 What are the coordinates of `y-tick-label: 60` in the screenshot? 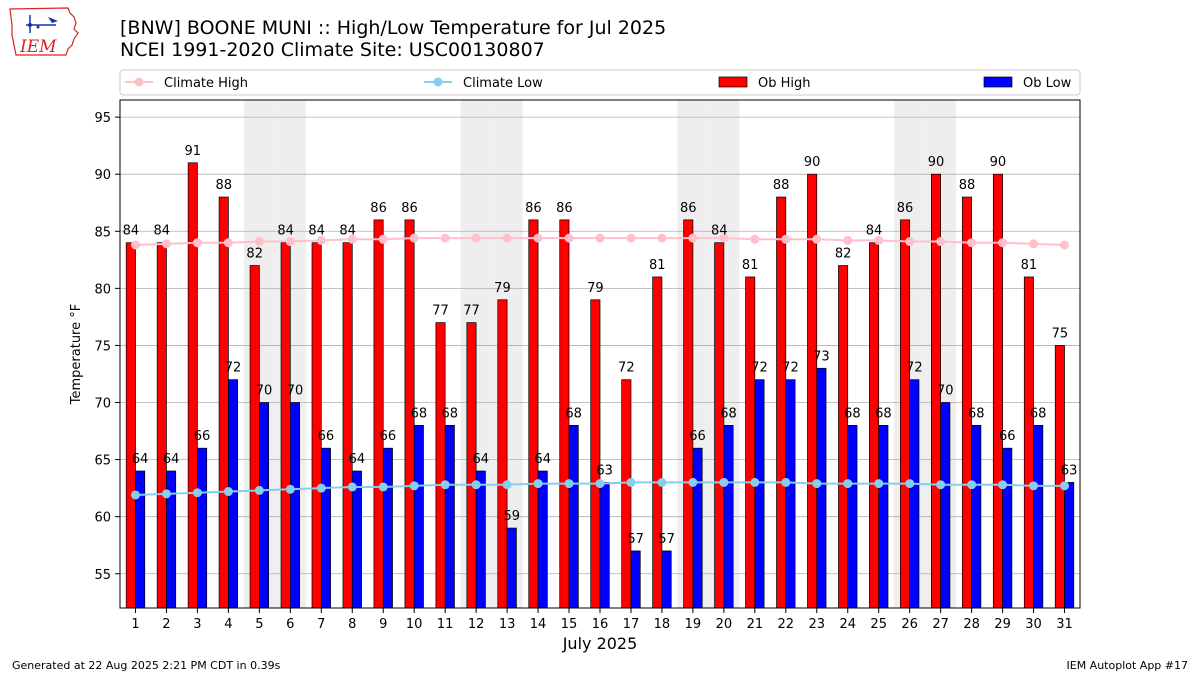 It's located at (102, 518).